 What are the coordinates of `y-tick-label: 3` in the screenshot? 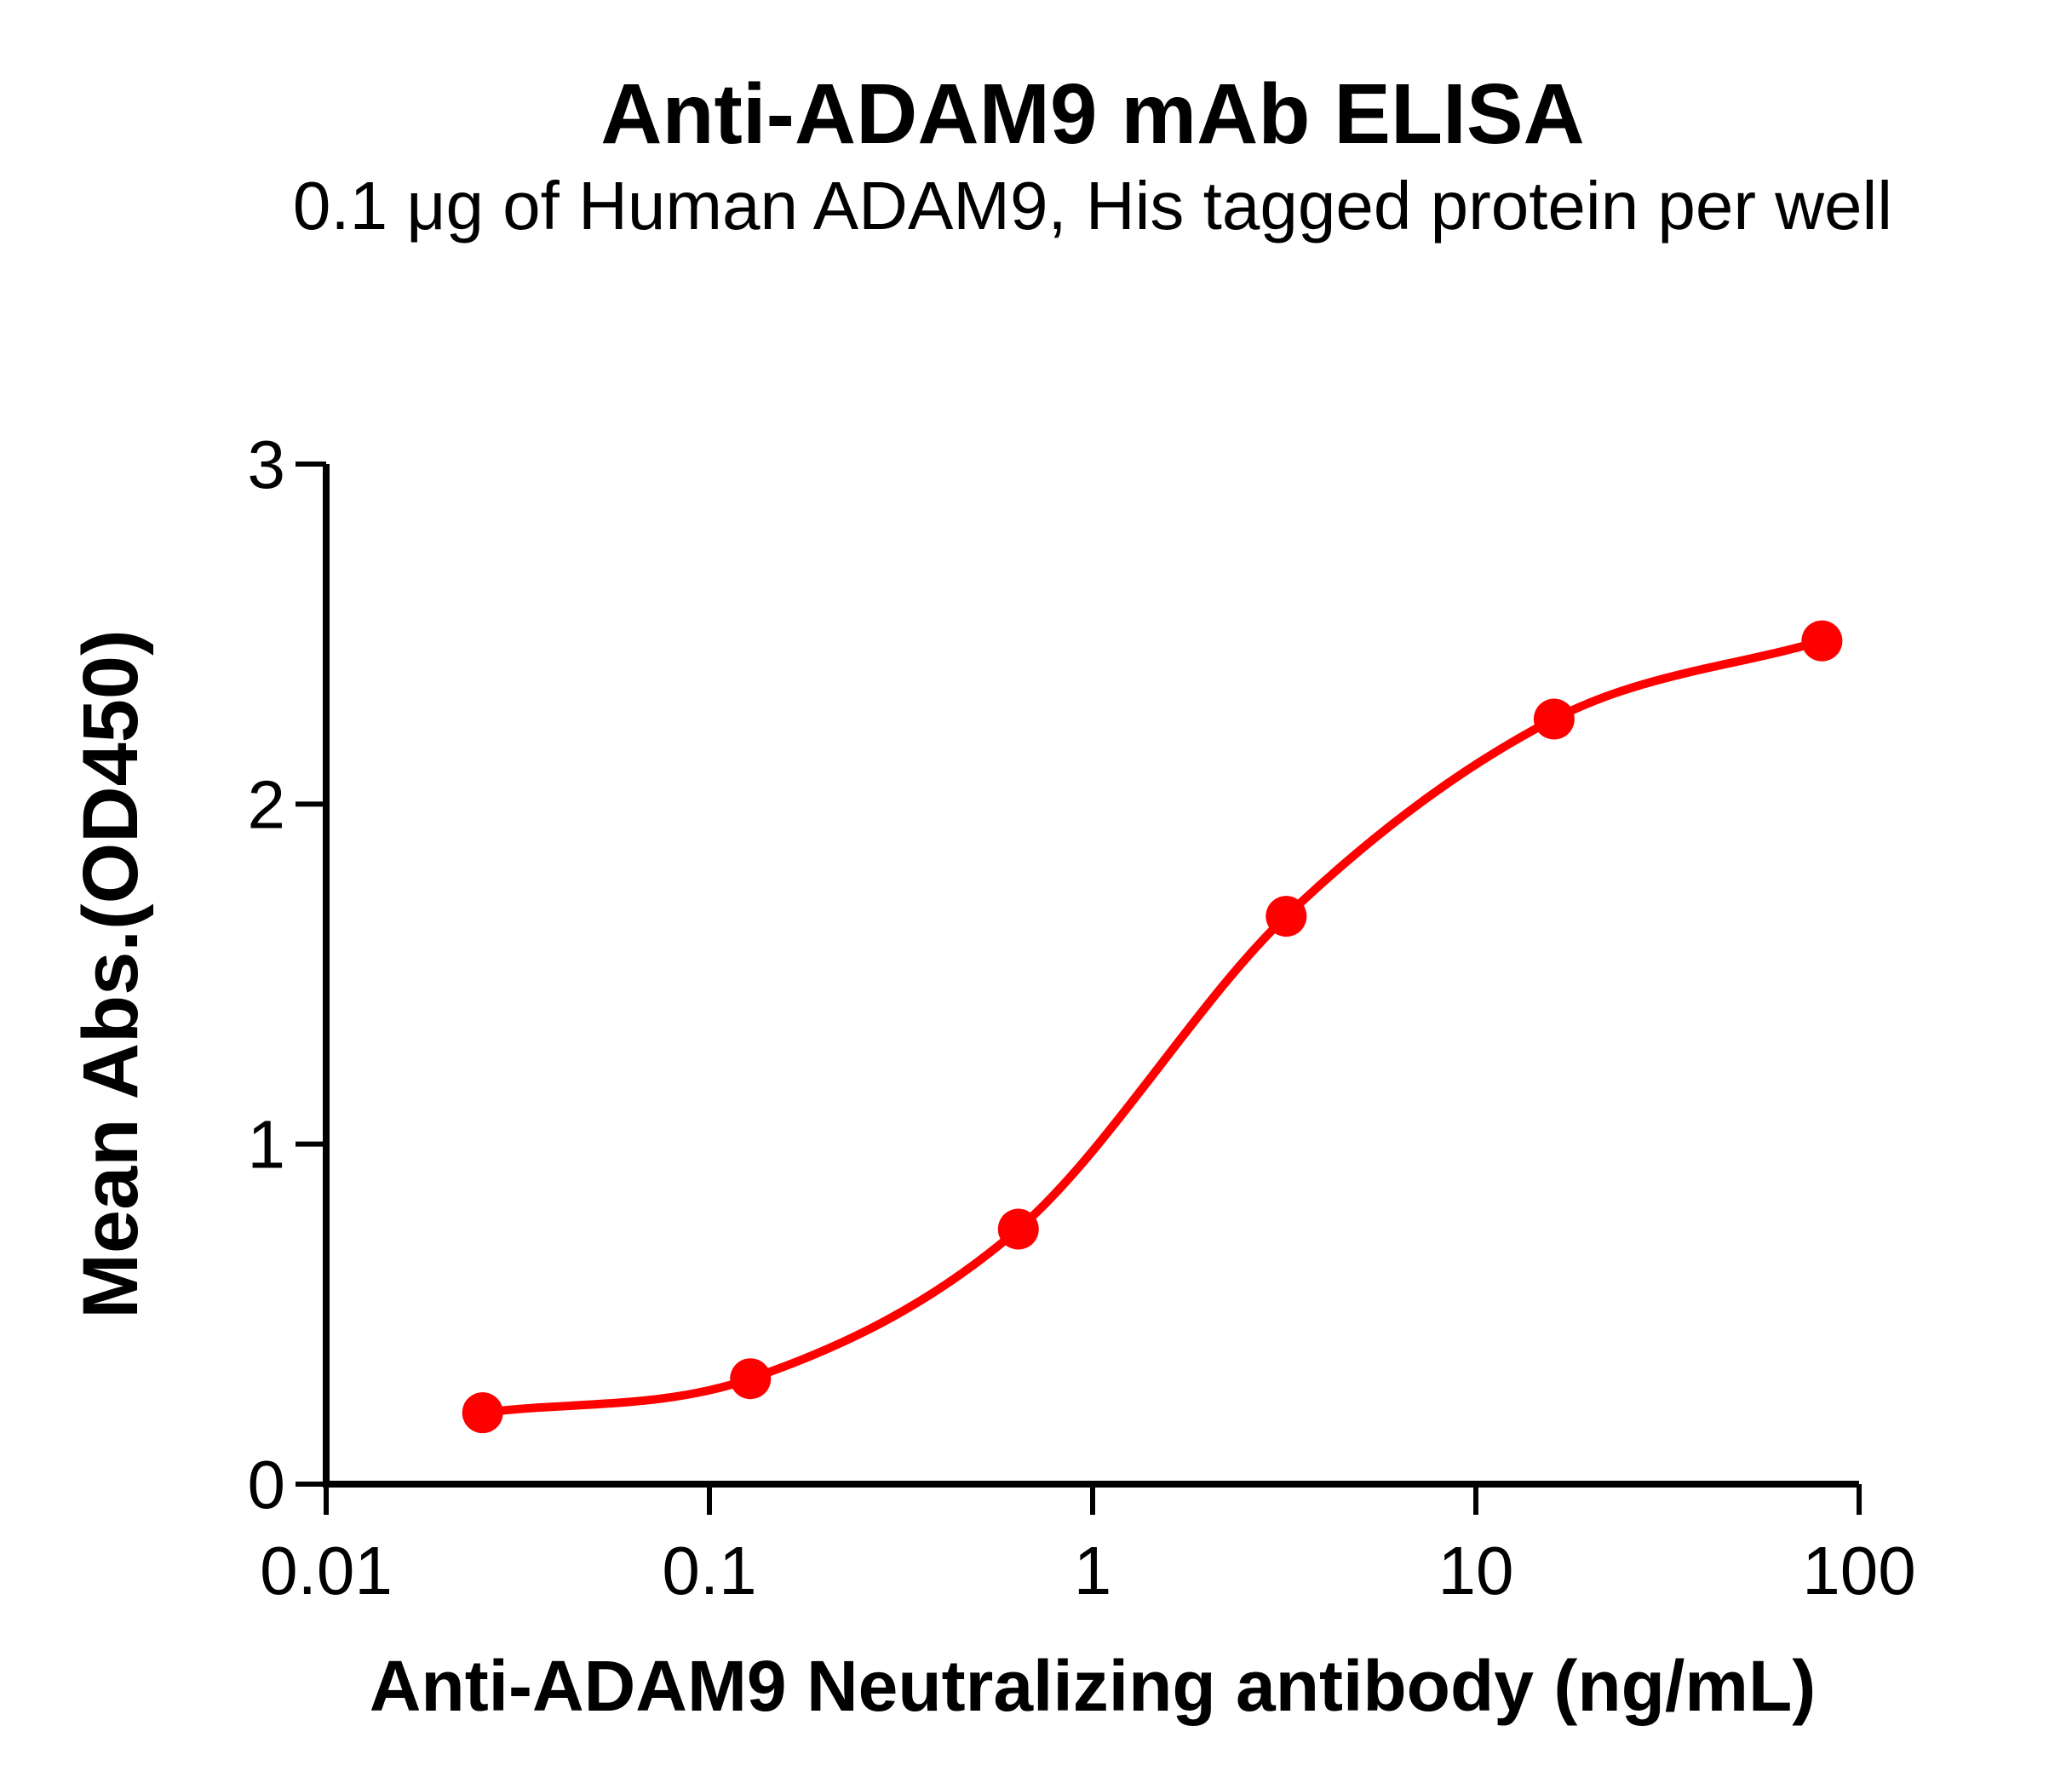 It's located at (267, 464).